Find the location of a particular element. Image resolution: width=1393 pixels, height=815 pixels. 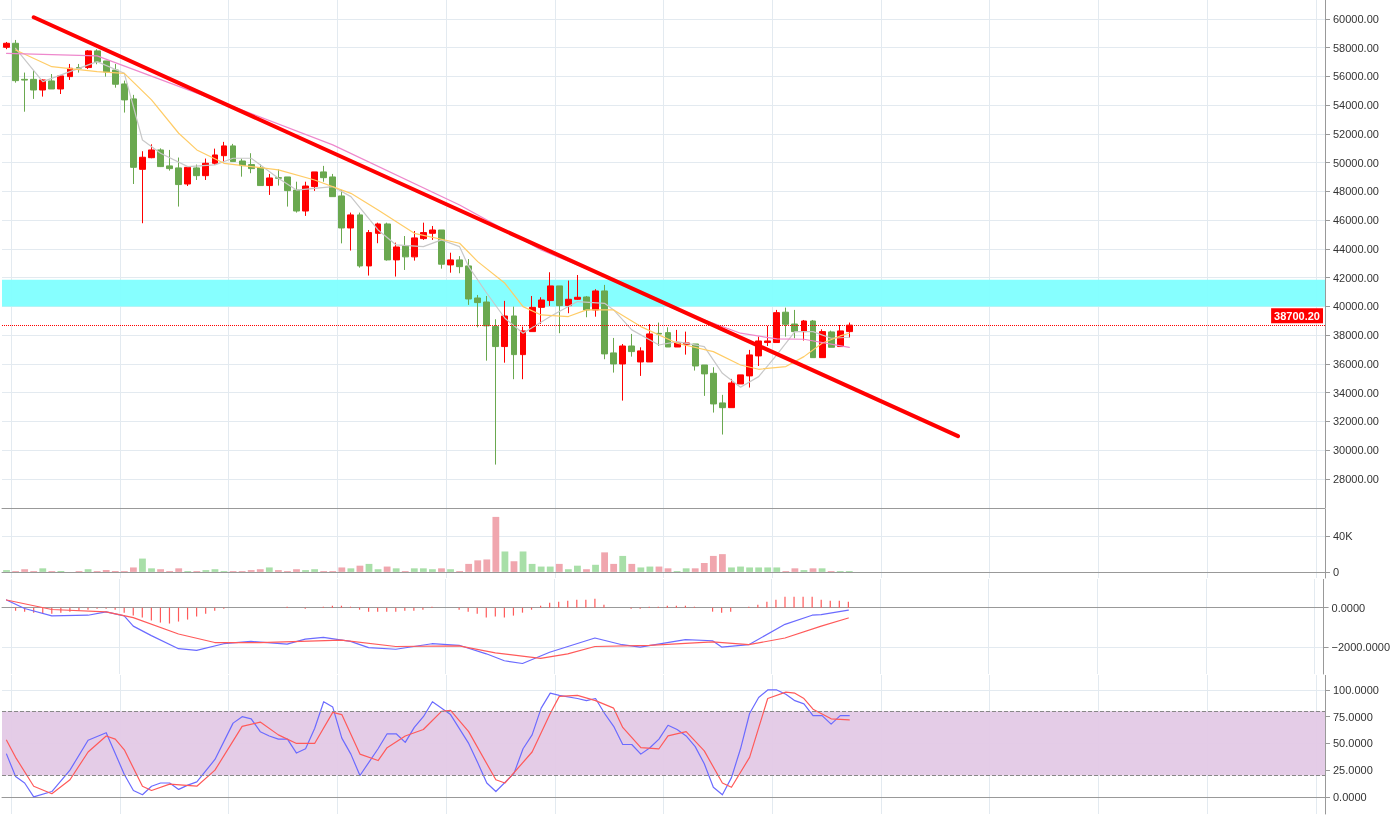

y-tick-label: 50000.00 is located at coordinates (1356, 162).